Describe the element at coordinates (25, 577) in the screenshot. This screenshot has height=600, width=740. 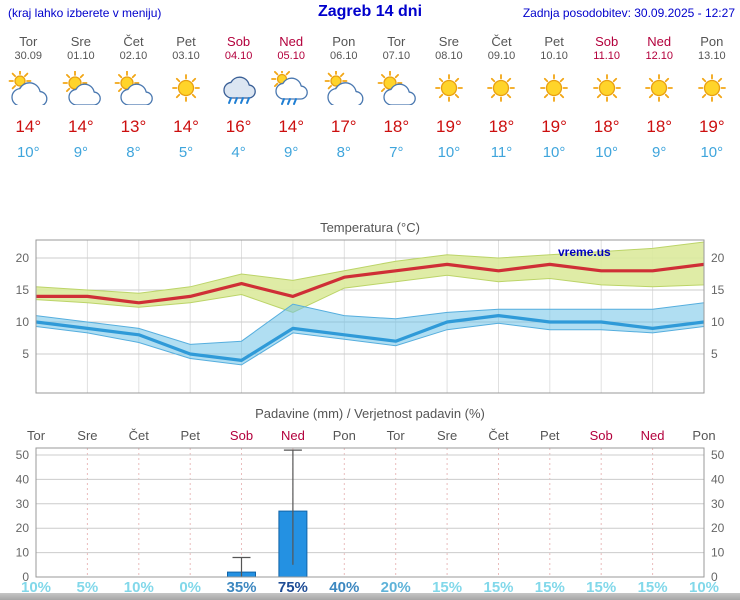
I see `svg-text: 0` at that location.